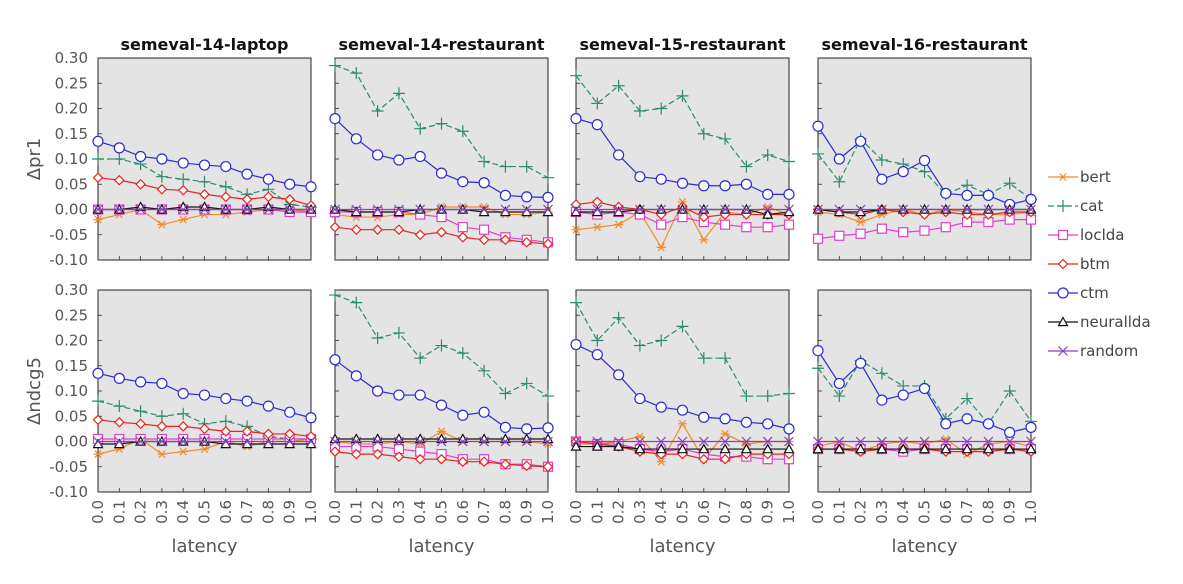 This screenshot has width=1183, height=584. I want to click on x-tick-label: 0.5, so click(205, 512).